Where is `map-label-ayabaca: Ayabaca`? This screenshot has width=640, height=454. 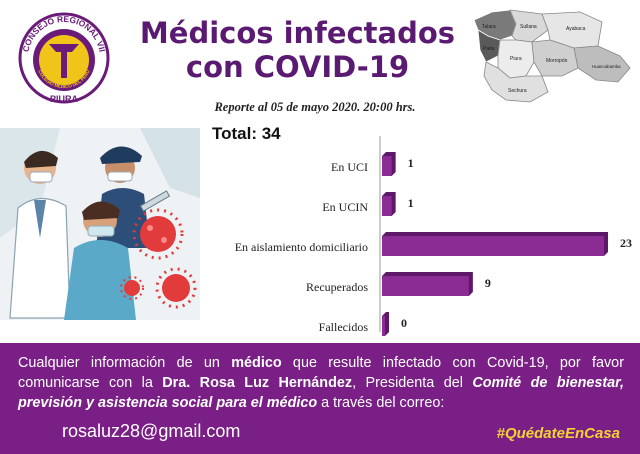 map-label-ayabaca: Ayabaca is located at coordinates (576, 29).